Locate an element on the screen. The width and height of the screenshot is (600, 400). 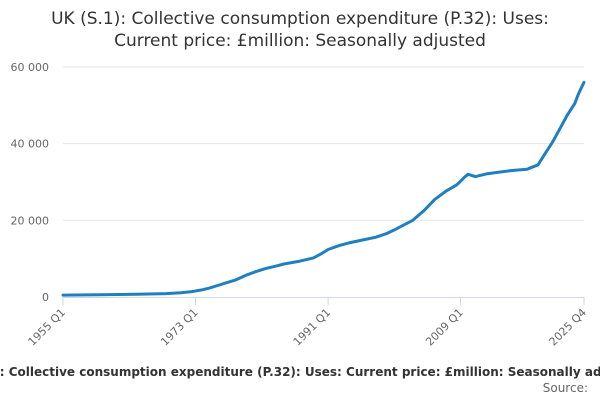
y-tick-label: 20 000 is located at coordinates (30, 220).